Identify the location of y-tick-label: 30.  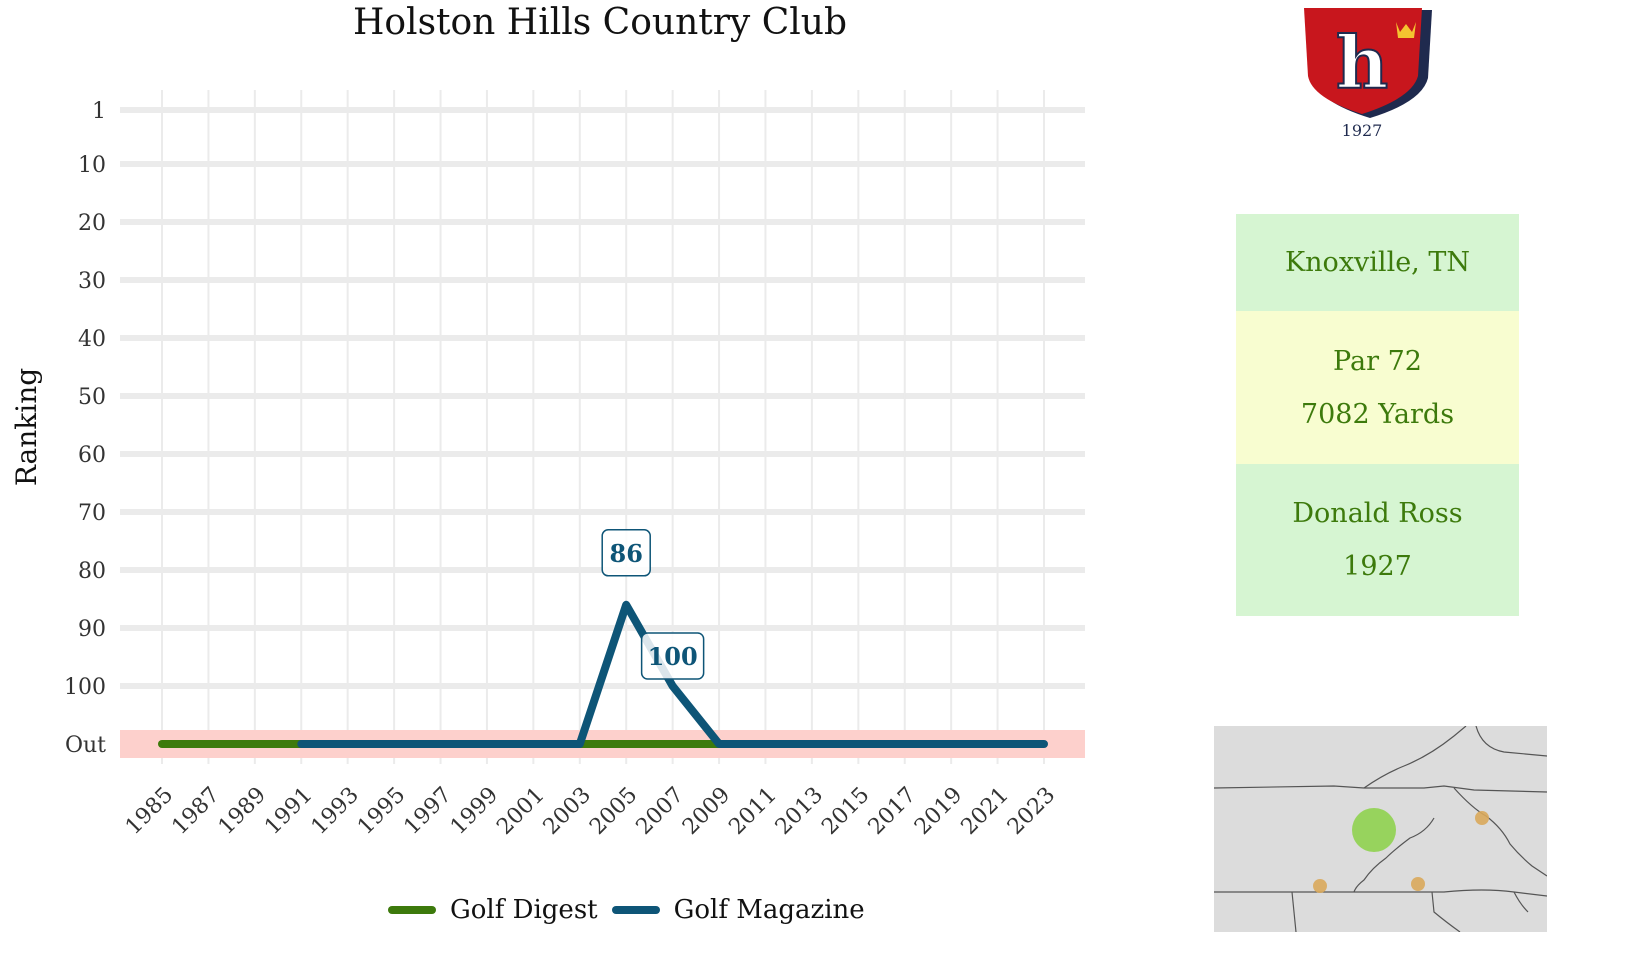
(92, 281).